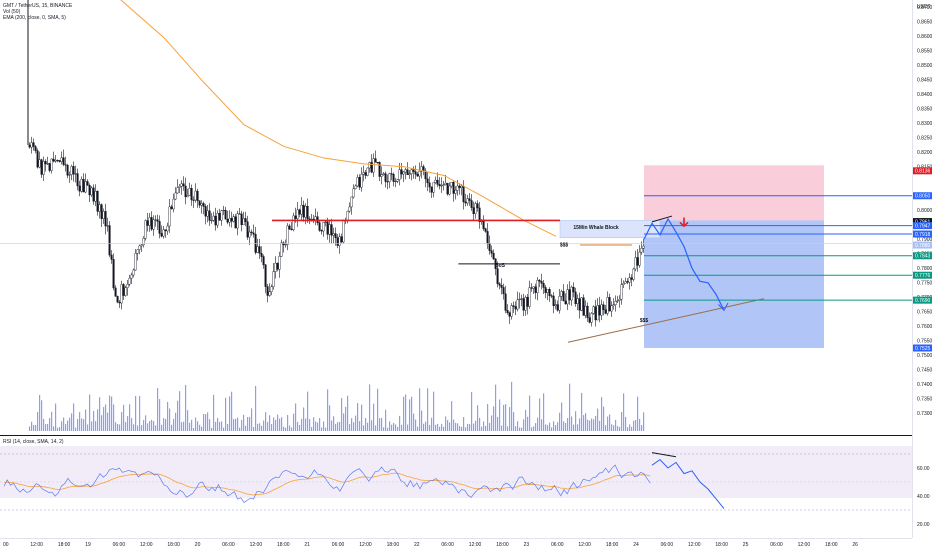 The width and height of the screenshot is (932, 550). What do you see at coordinates (12, 12) in the screenshot?
I see `volume-legend: Vol (50)` at bounding box center [12, 12].